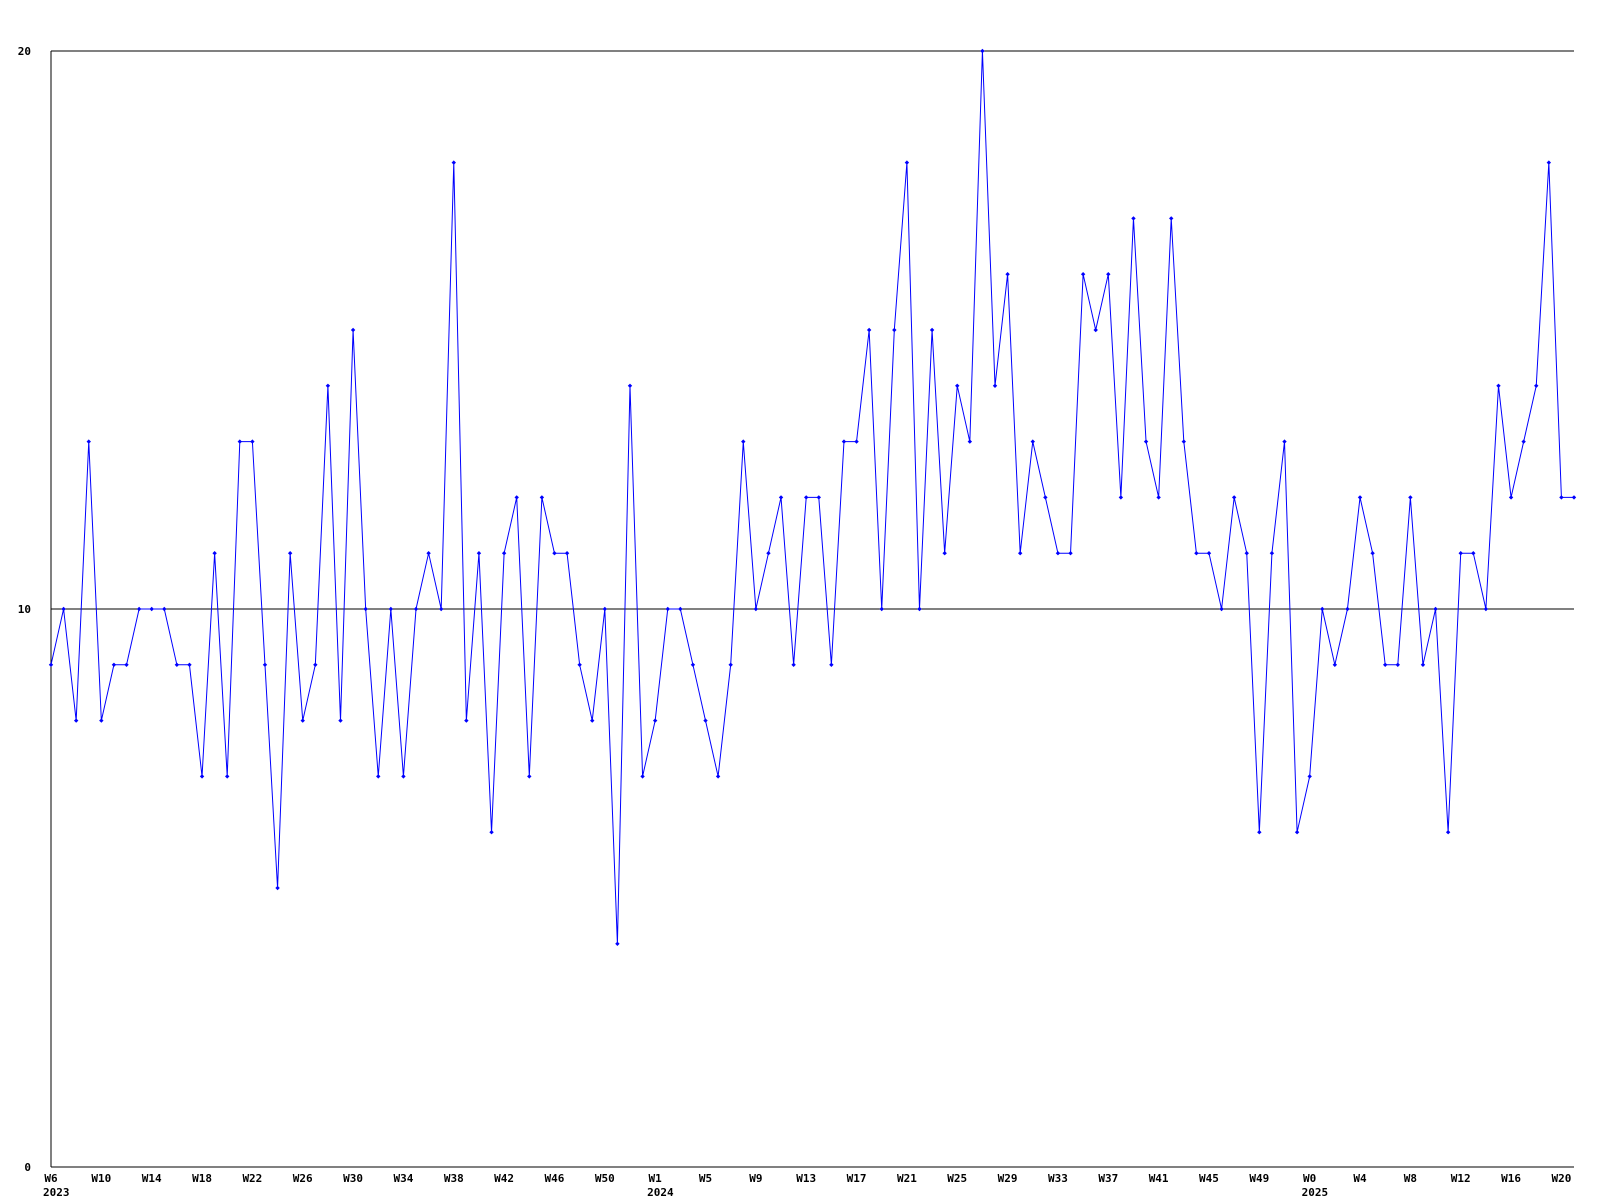 Image resolution: width=1600 pixels, height=1200 pixels. What do you see at coordinates (1008, 1178) in the screenshot?
I see `x-tick-label: W29` at bounding box center [1008, 1178].